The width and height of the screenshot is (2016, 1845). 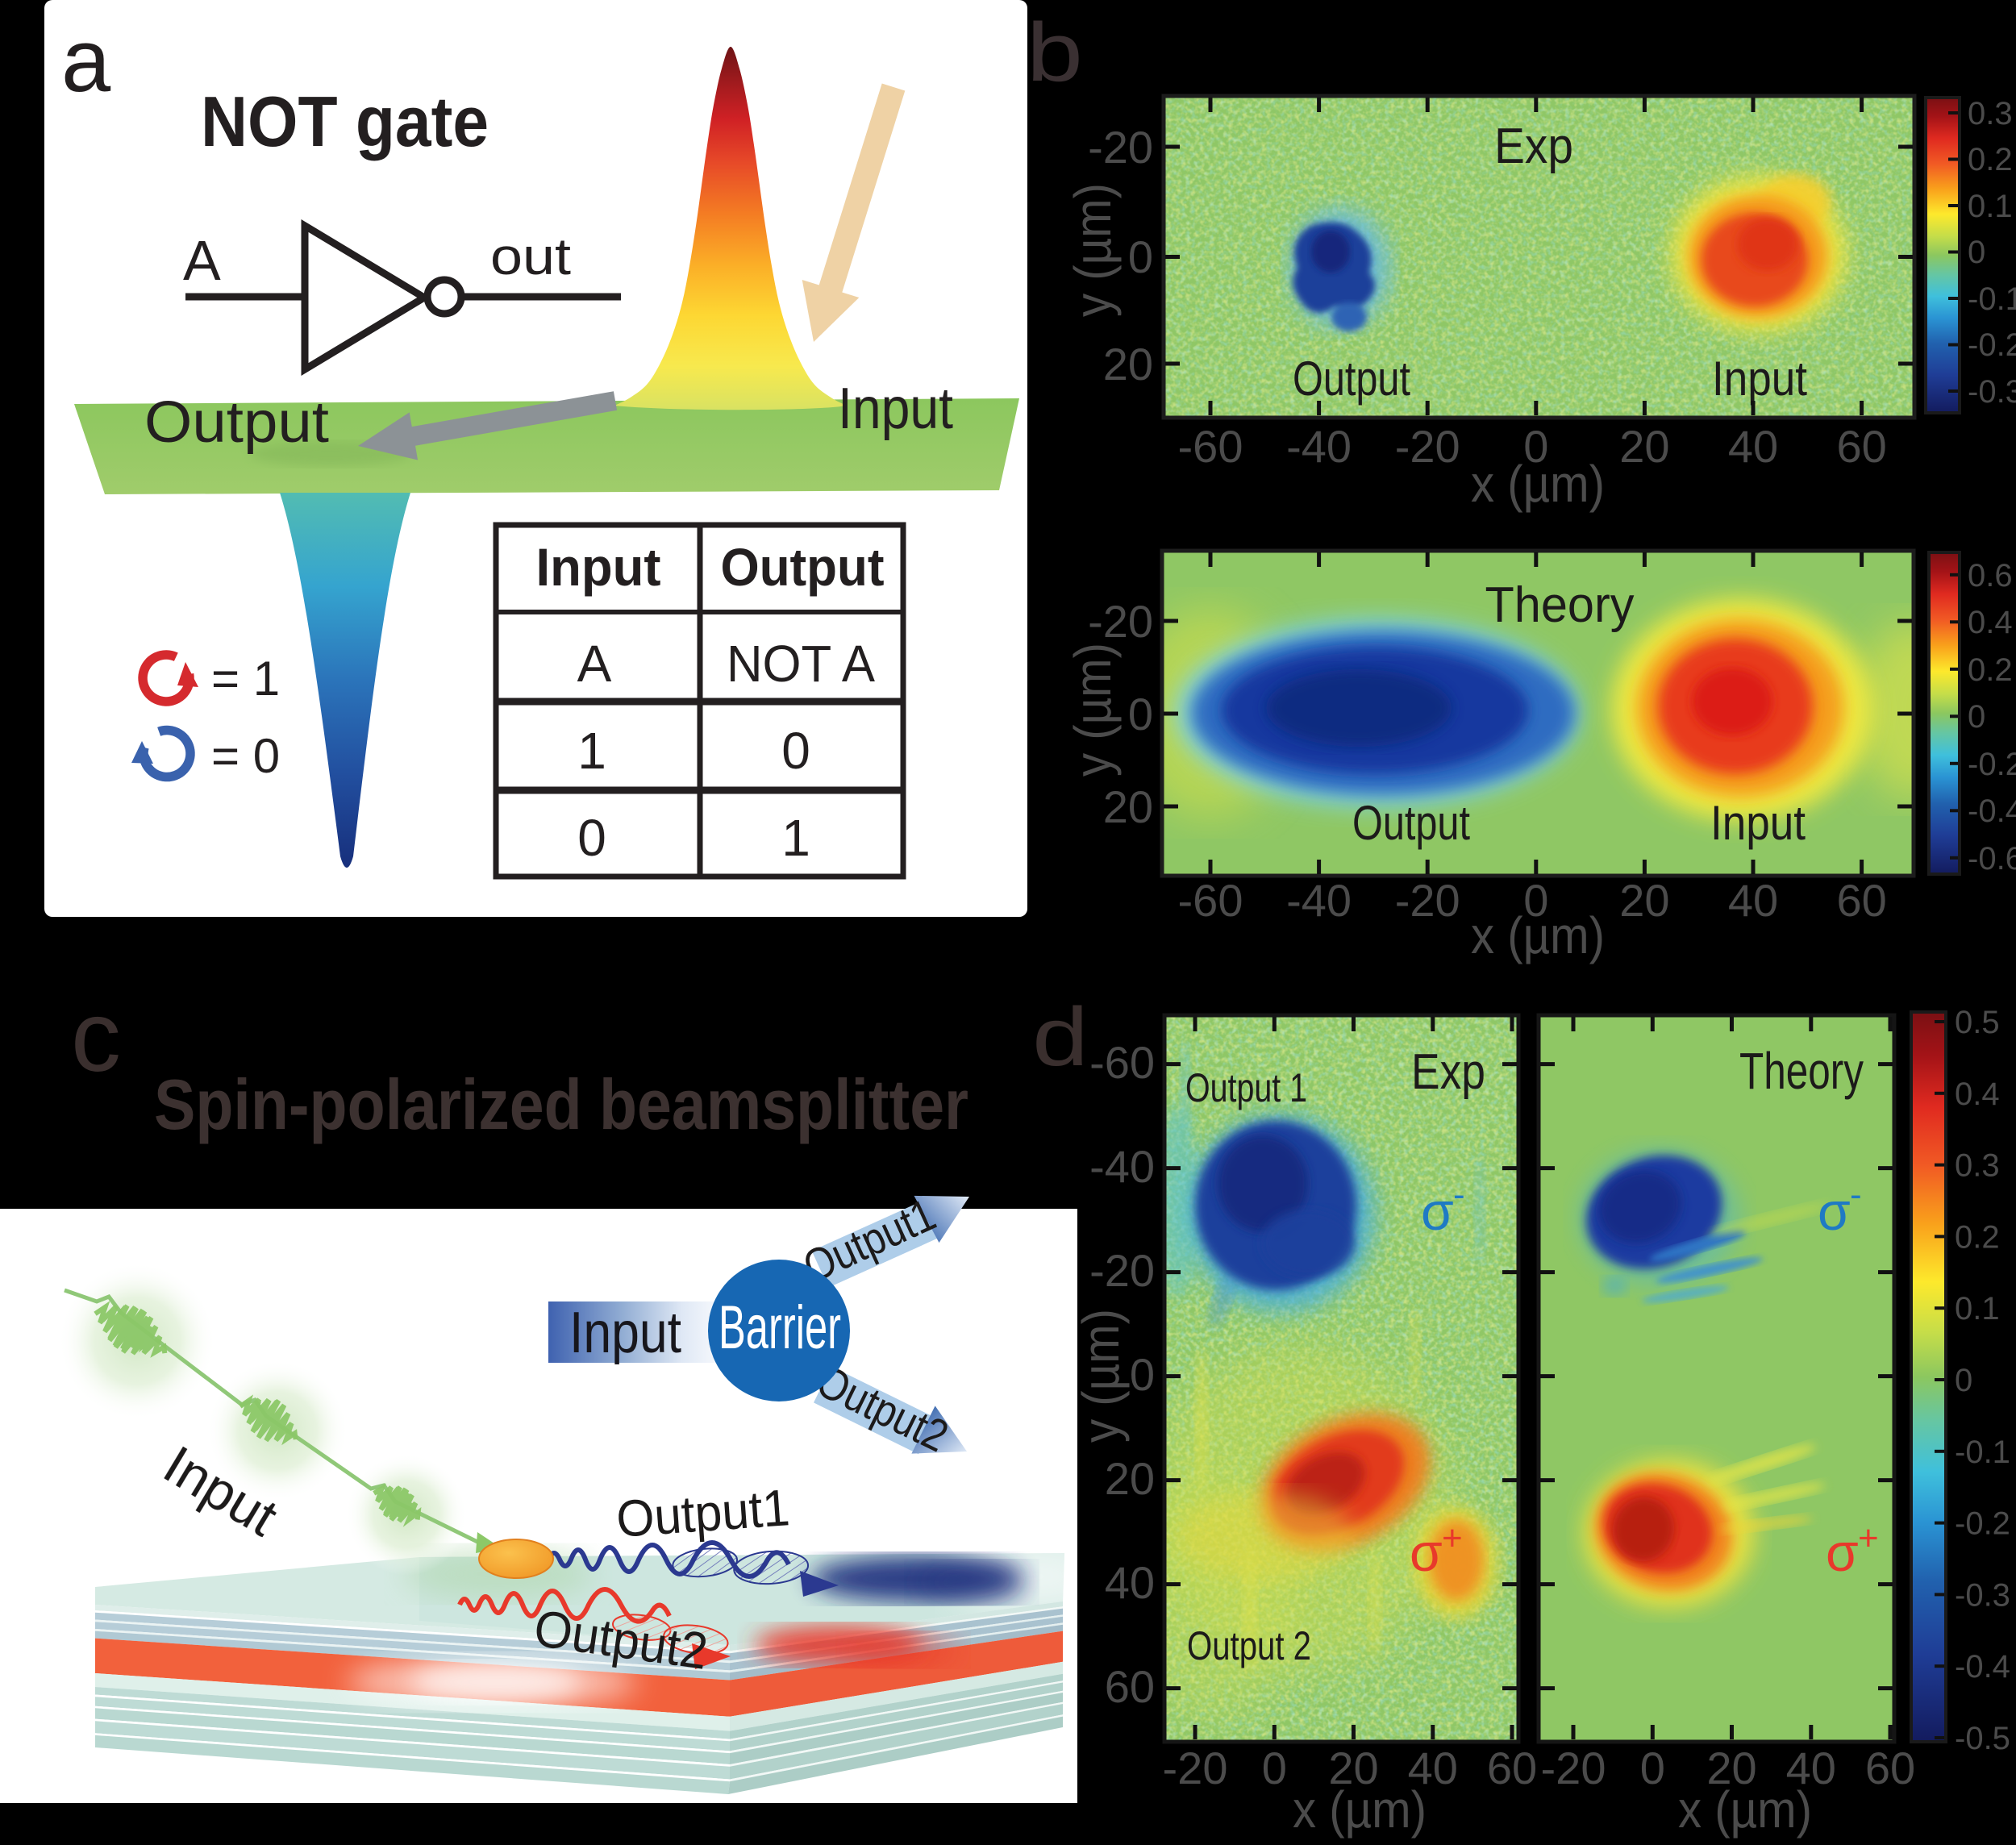 I want to click on svg-text: NOT A, so click(x=801, y=664).